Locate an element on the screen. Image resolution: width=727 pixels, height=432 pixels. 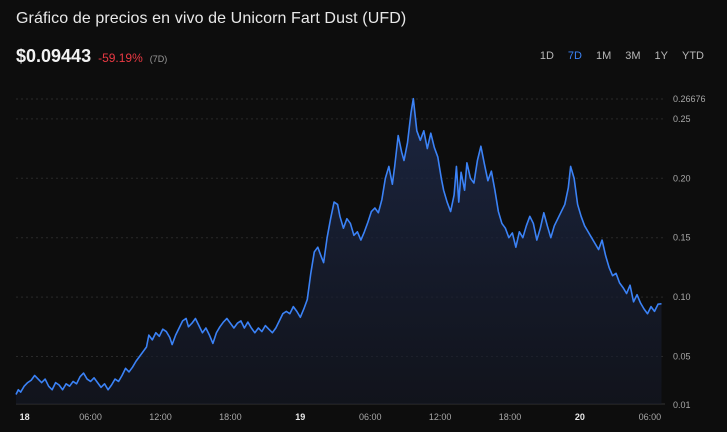
range-1m: 1M is located at coordinates (603, 56).